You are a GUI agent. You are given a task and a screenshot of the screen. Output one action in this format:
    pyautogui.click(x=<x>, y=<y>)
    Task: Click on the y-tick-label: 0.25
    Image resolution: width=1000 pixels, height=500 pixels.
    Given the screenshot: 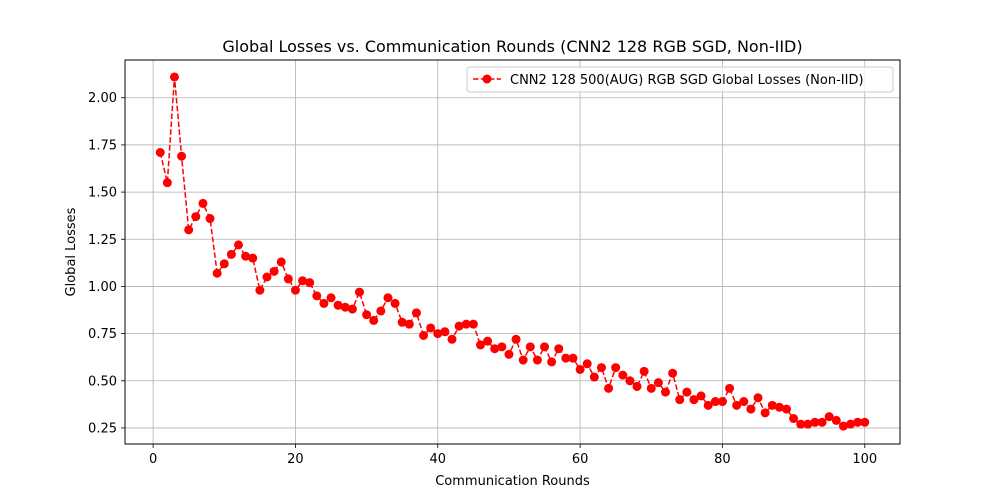 What is the action you would take?
    pyautogui.click(x=102, y=428)
    